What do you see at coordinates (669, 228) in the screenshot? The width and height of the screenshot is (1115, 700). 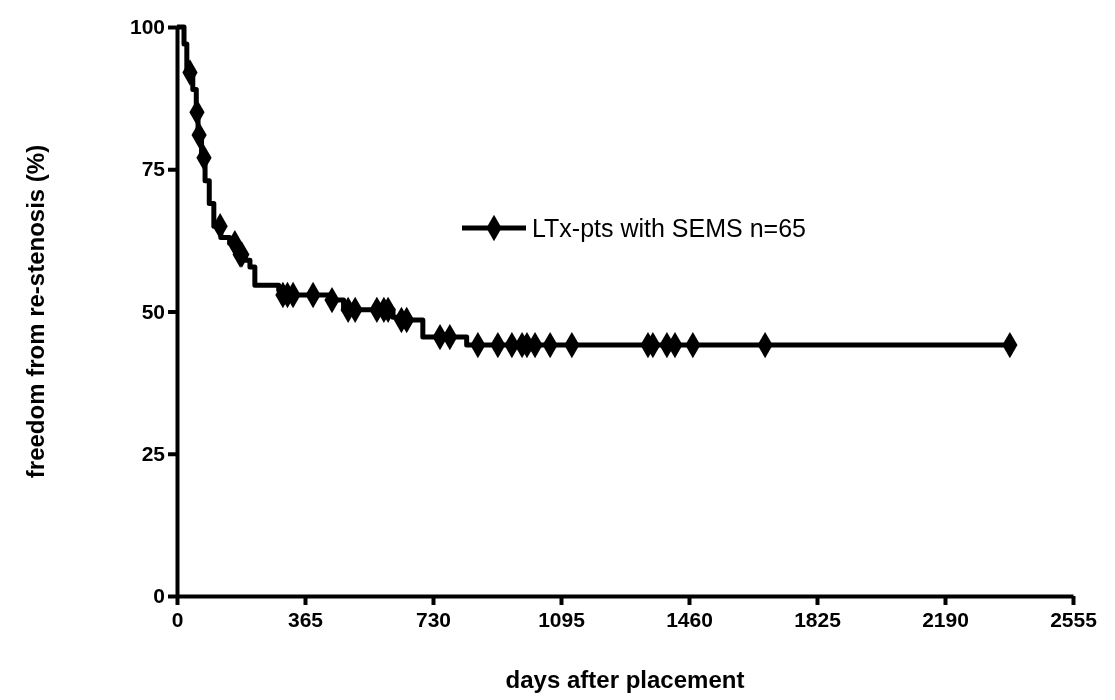 I see `legend-label: LTx-pts with SEMS n=65` at bounding box center [669, 228].